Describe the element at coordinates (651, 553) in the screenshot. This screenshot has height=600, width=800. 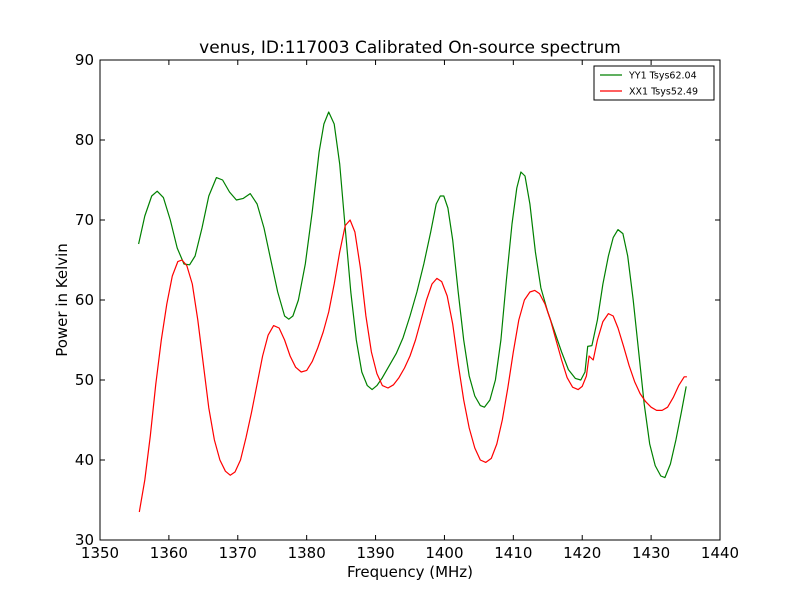
I see `x-tick-label: 1430` at that location.